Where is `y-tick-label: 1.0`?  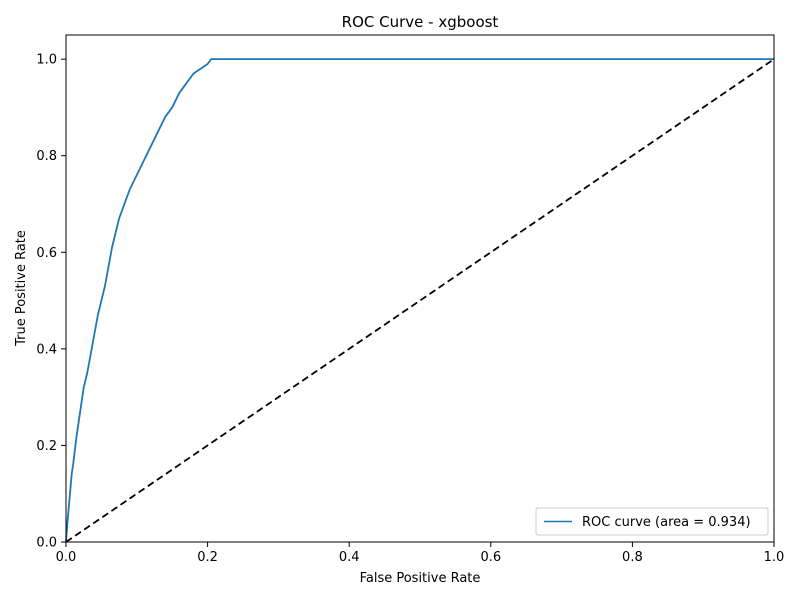
y-tick-label: 1.0 is located at coordinates (46, 60).